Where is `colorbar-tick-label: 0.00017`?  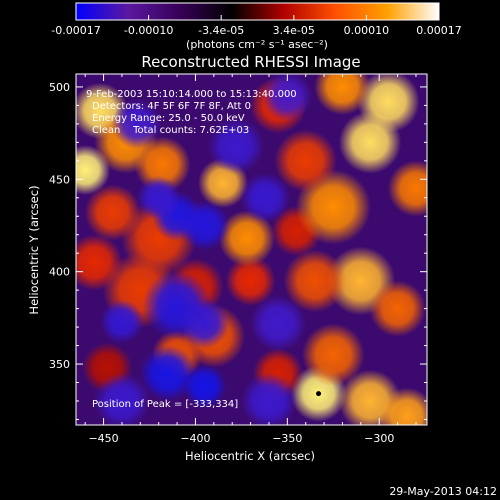
colorbar-tick-label: 0.00017 is located at coordinates (439, 30).